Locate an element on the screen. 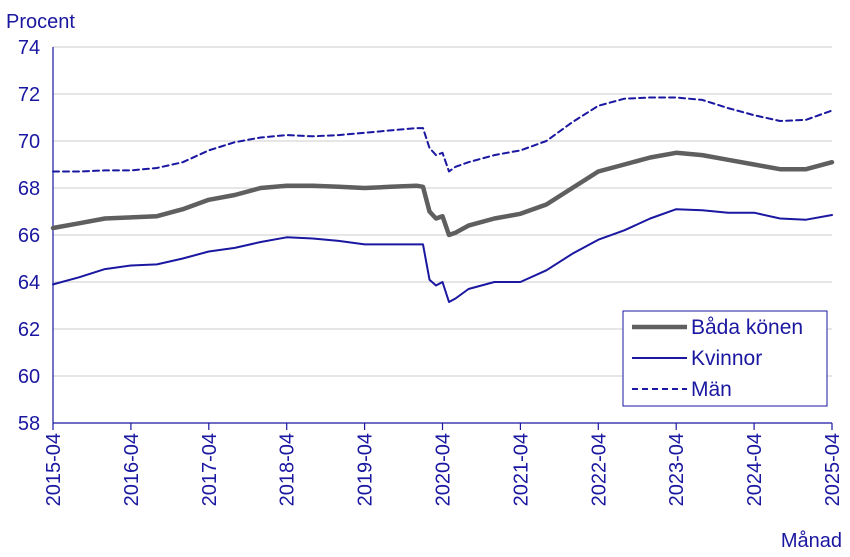  legend-label-kvinnor: Kvinnor is located at coordinates (726, 358).